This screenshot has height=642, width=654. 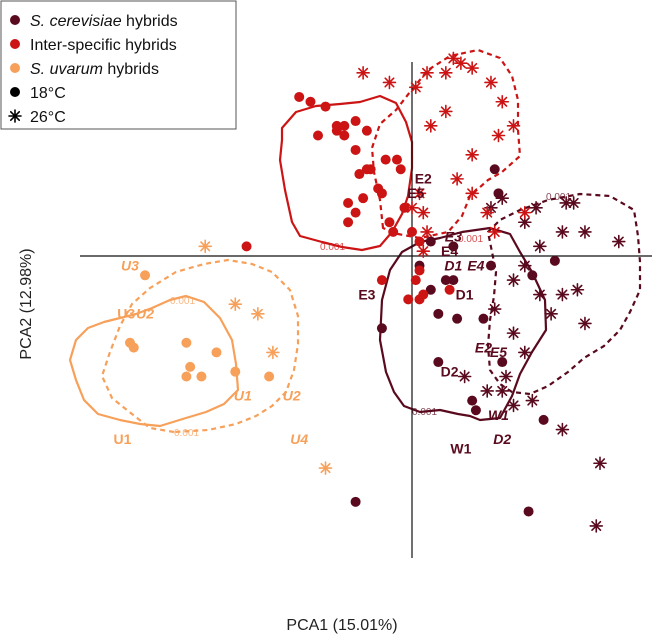 What do you see at coordinates (475, 265) in the screenshot?
I see `annotation-label: E4` at bounding box center [475, 265].